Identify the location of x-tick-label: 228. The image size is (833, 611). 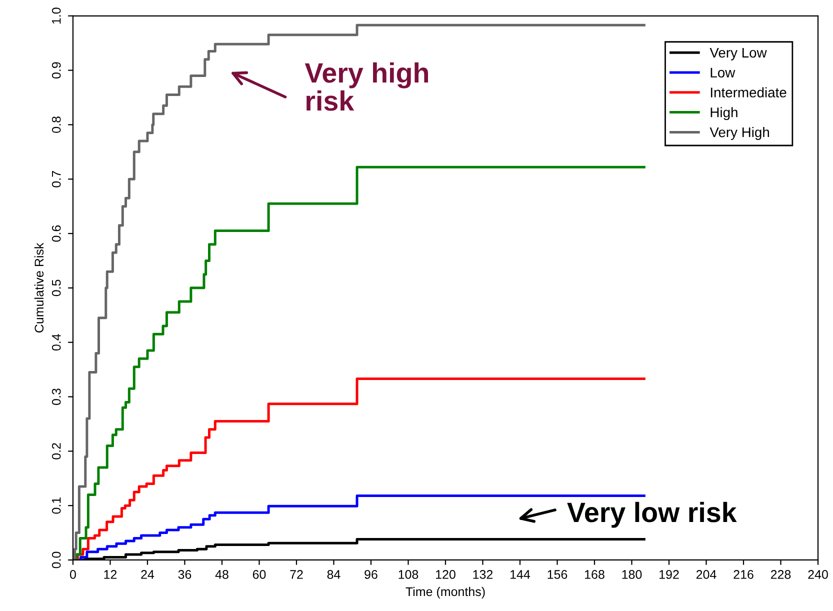
(780, 574).